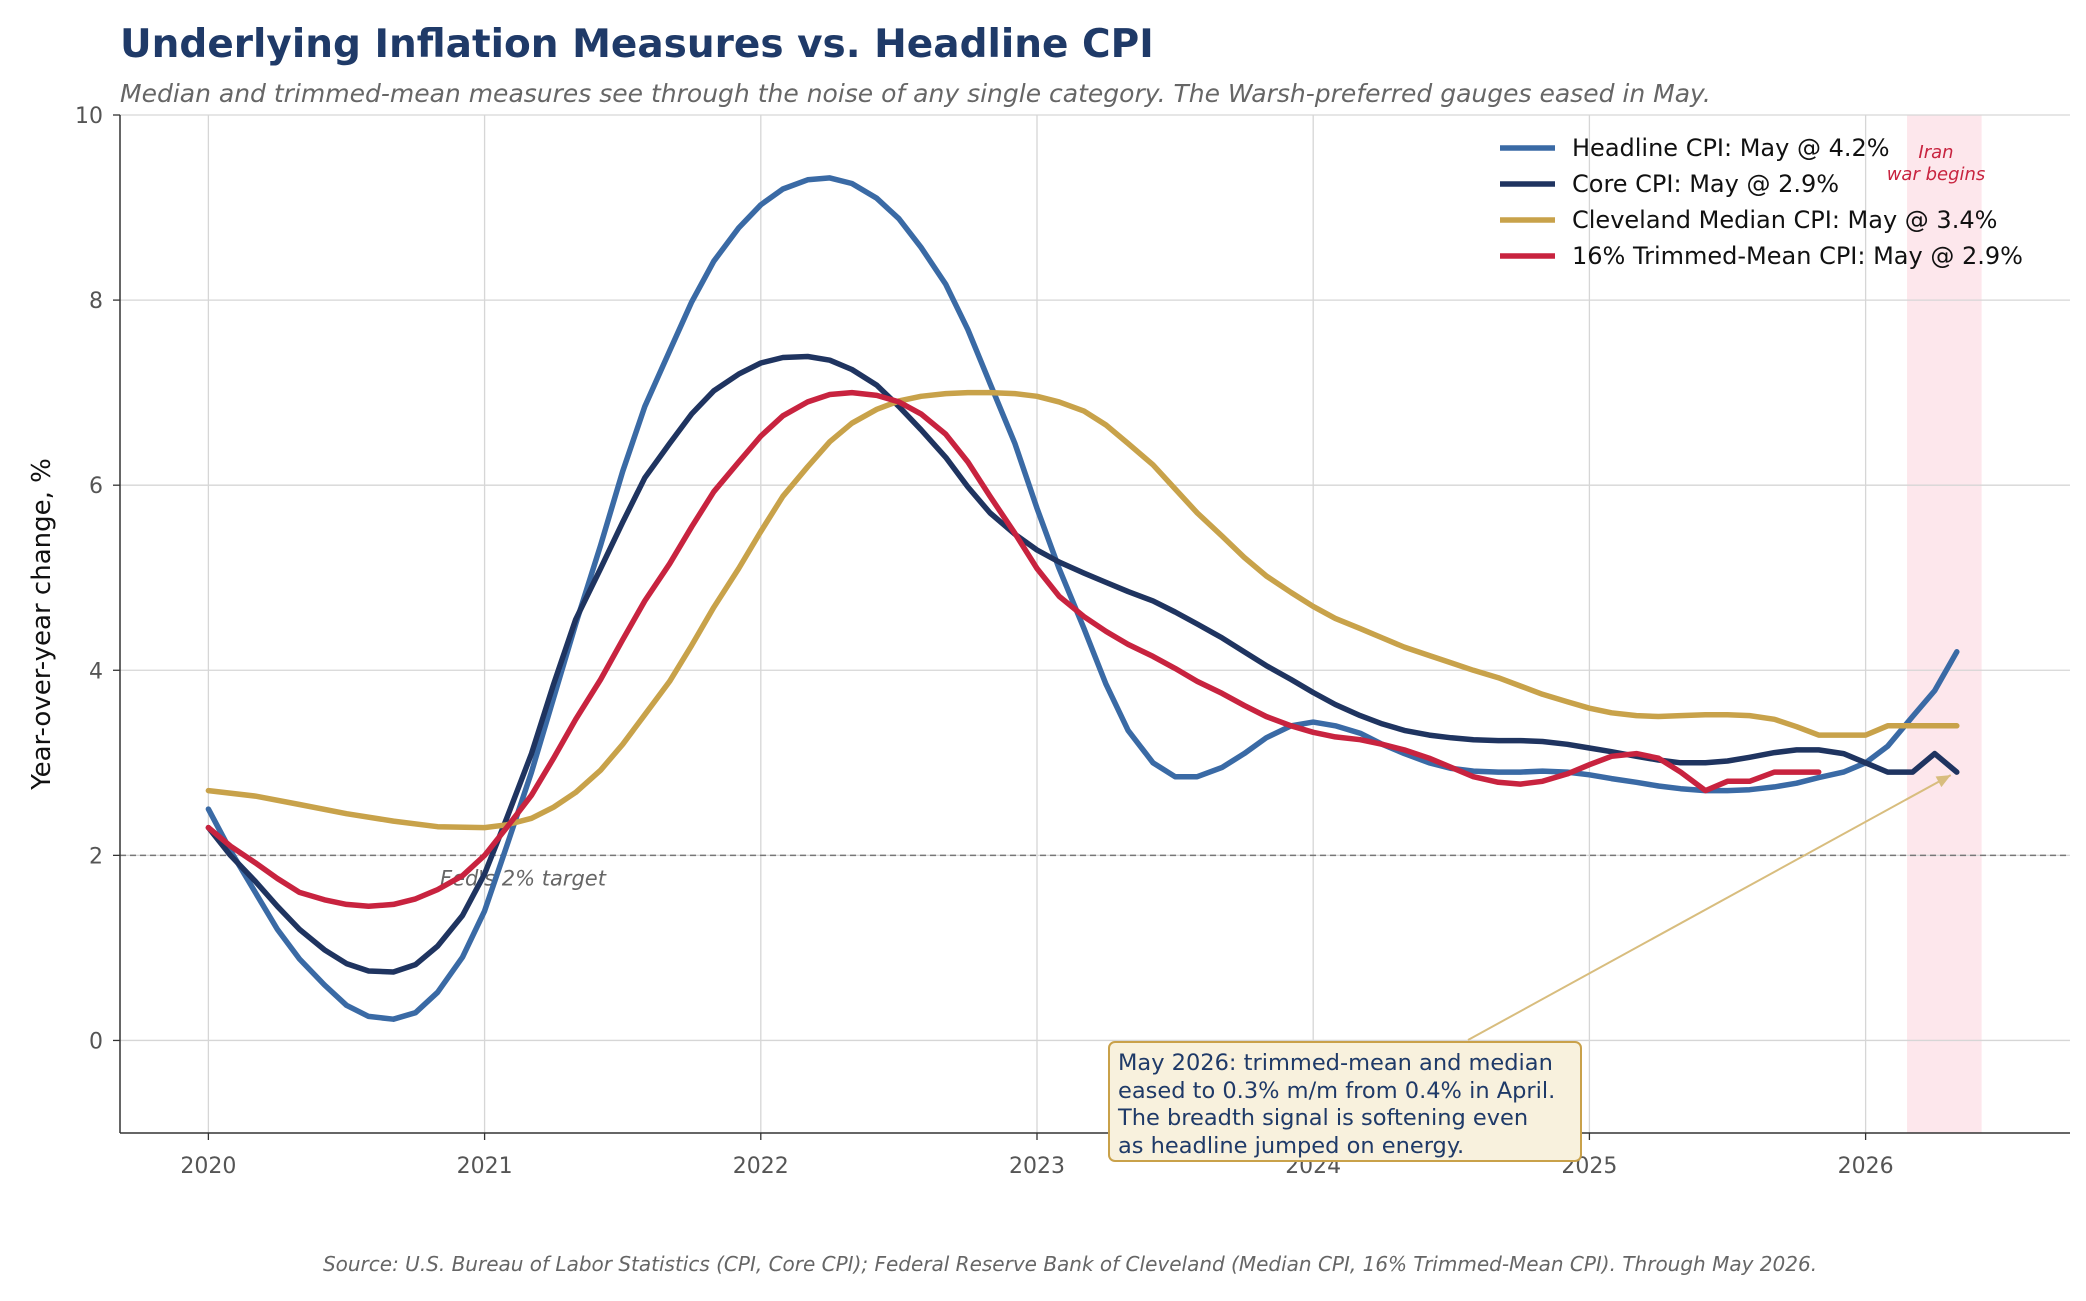 The image size is (2086, 1301). What do you see at coordinates (208, 1166) in the screenshot?
I see `x-tick-label: 2020` at bounding box center [208, 1166].